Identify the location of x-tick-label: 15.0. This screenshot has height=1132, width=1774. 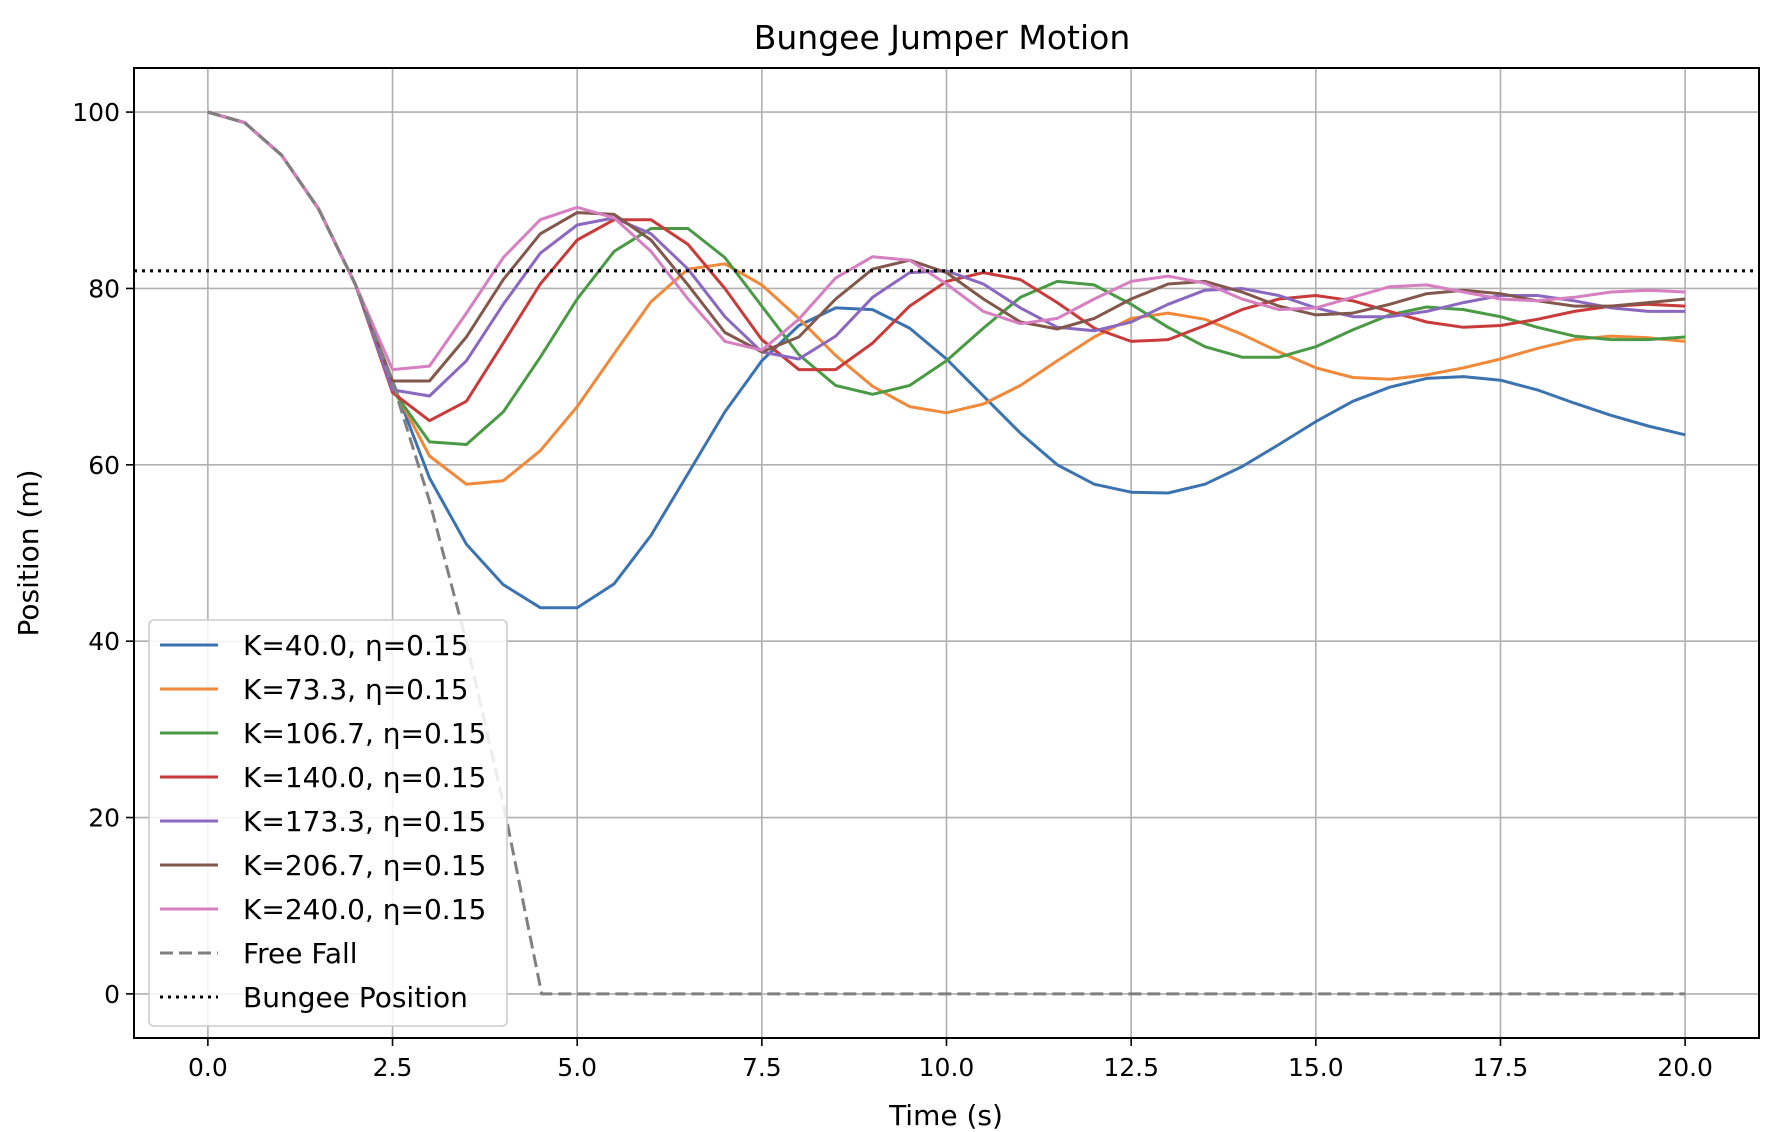
(1316, 1067).